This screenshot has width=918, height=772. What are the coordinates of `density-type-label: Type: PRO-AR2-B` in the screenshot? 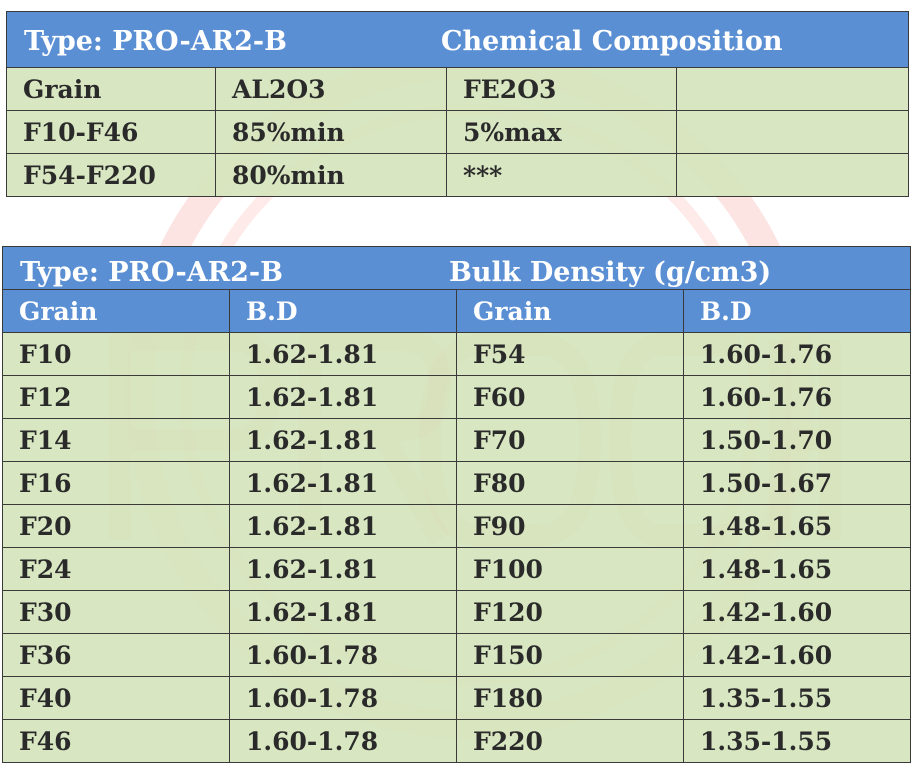 It's located at (151, 272).